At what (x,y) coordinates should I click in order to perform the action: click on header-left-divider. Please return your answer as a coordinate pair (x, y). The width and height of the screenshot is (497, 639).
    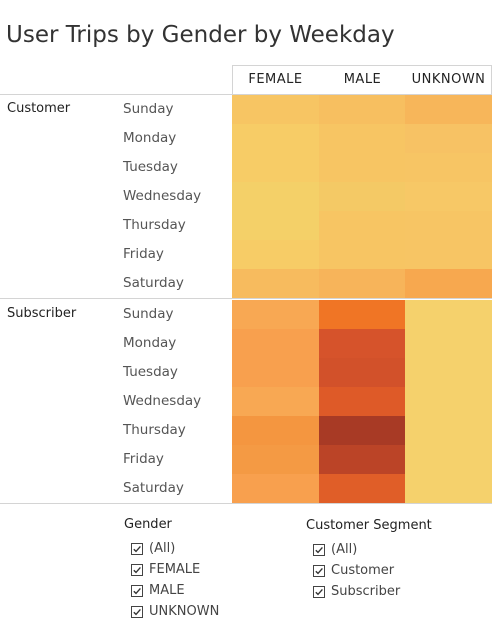
    Looking at the image, I should click on (232, 80).